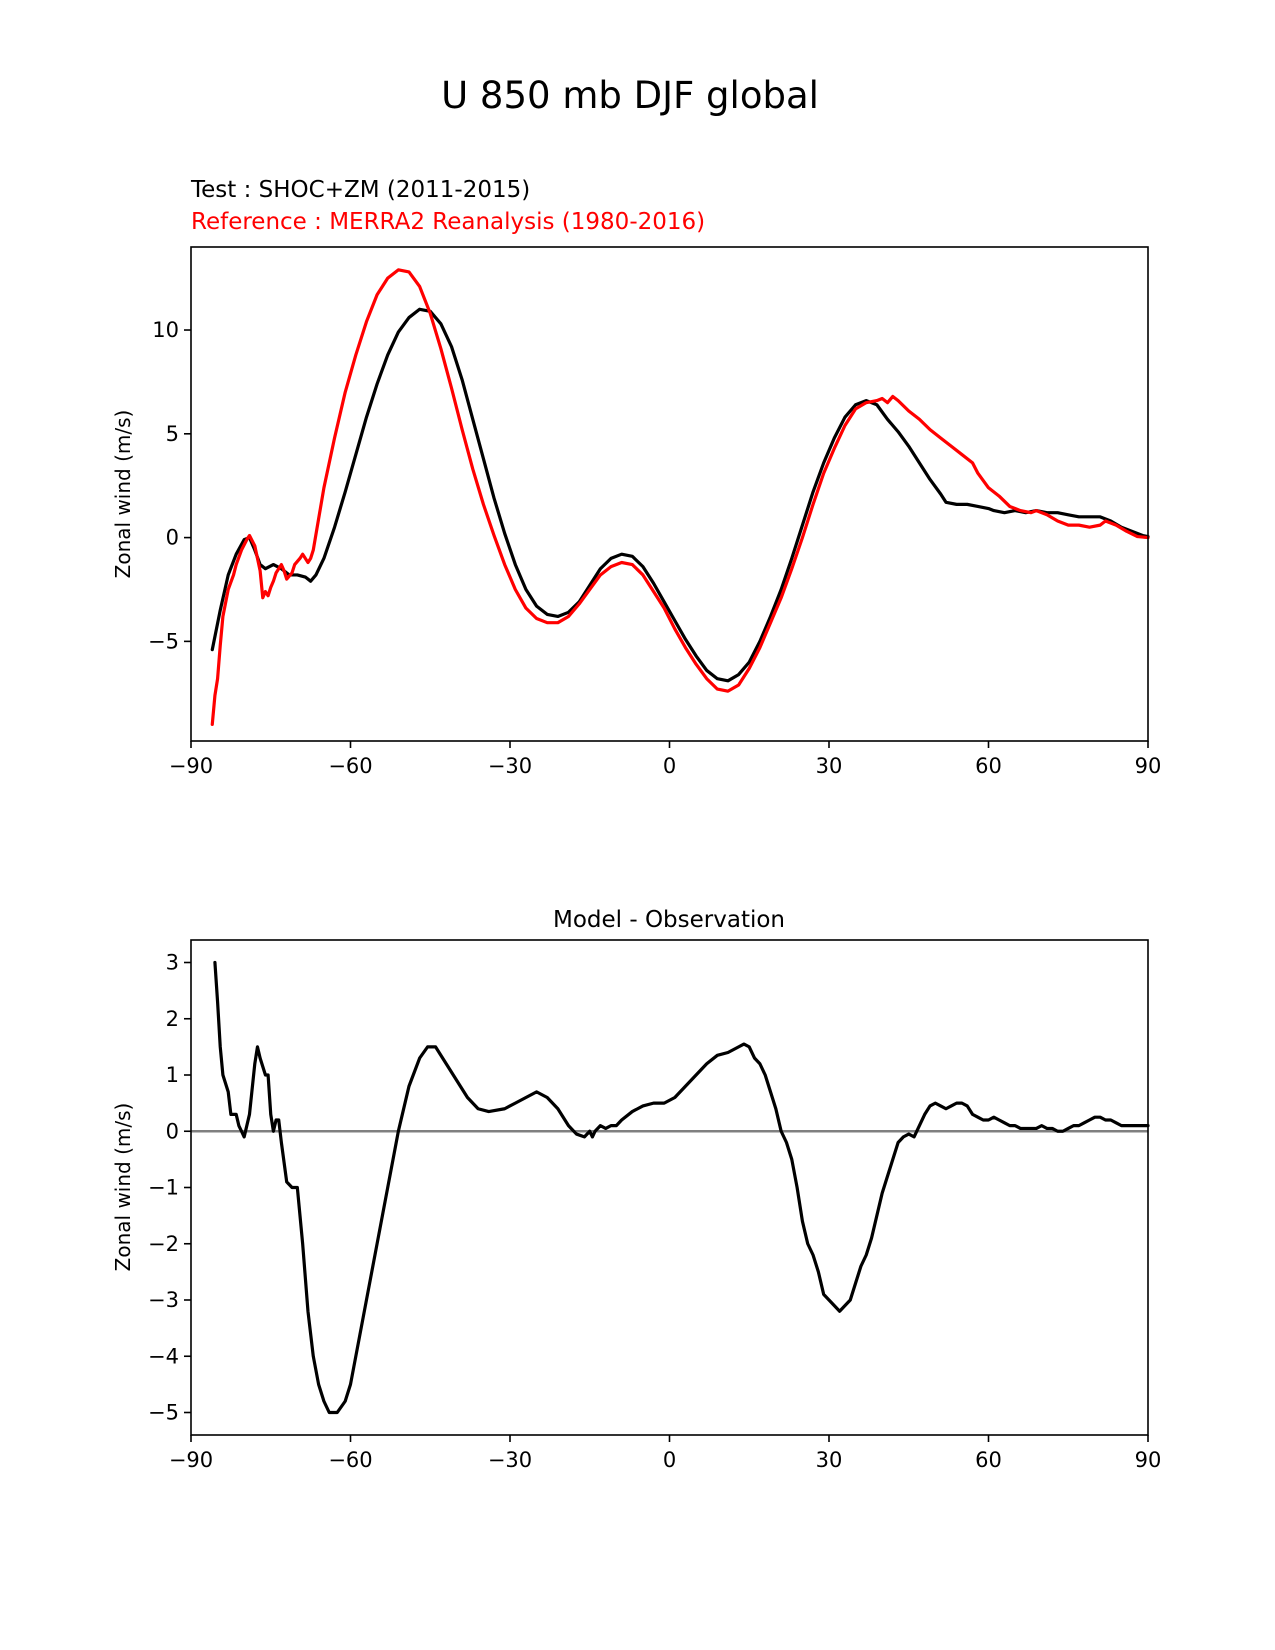  What do you see at coordinates (165, 330) in the screenshot?
I see `y-tick-label: 10` at bounding box center [165, 330].